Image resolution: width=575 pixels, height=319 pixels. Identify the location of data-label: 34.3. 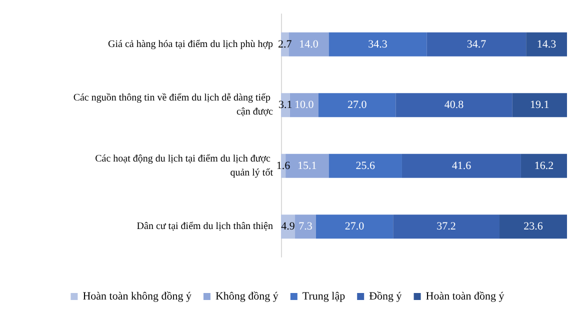
(378, 44).